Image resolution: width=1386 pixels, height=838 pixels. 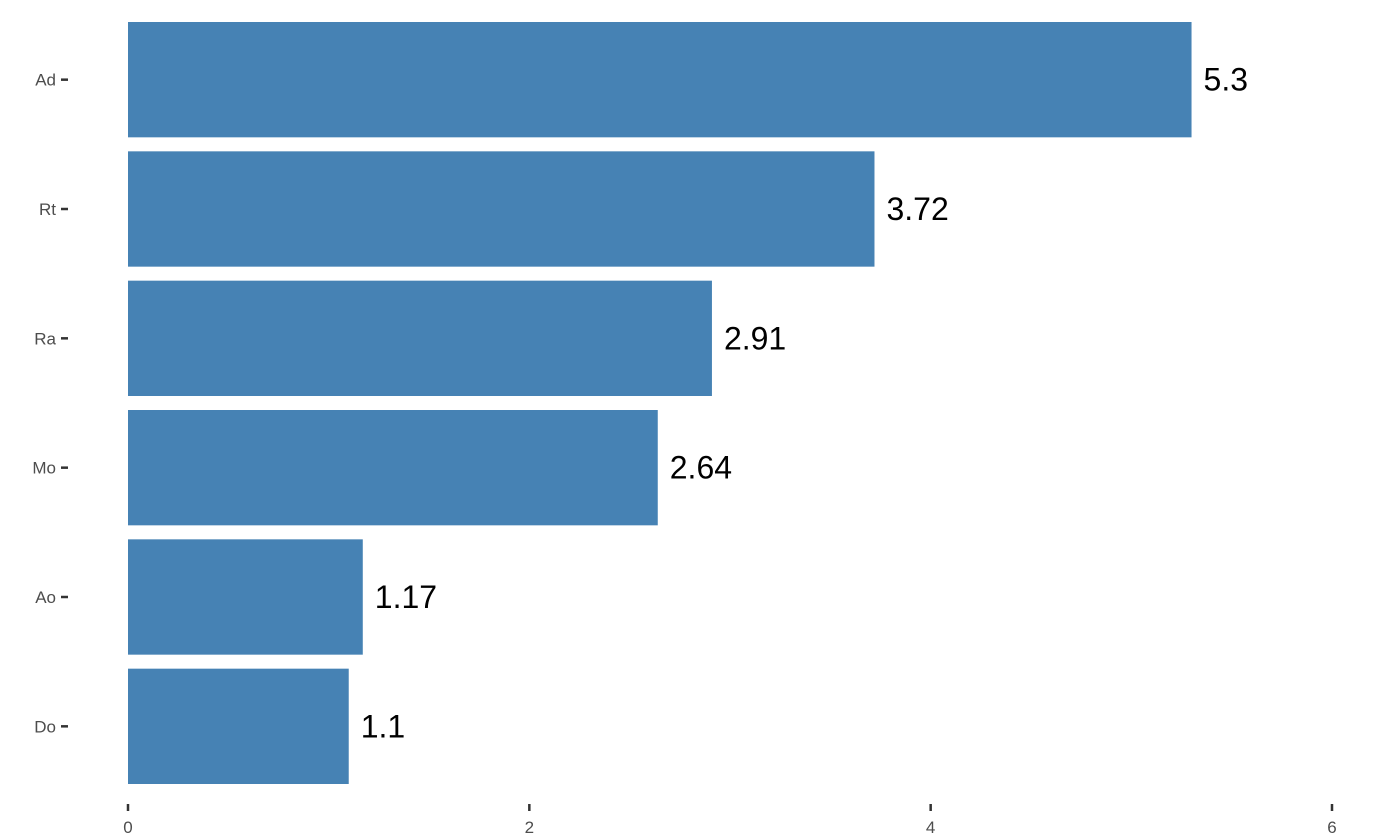 What do you see at coordinates (1226, 80) in the screenshot?
I see `data-label: 5.3` at bounding box center [1226, 80].